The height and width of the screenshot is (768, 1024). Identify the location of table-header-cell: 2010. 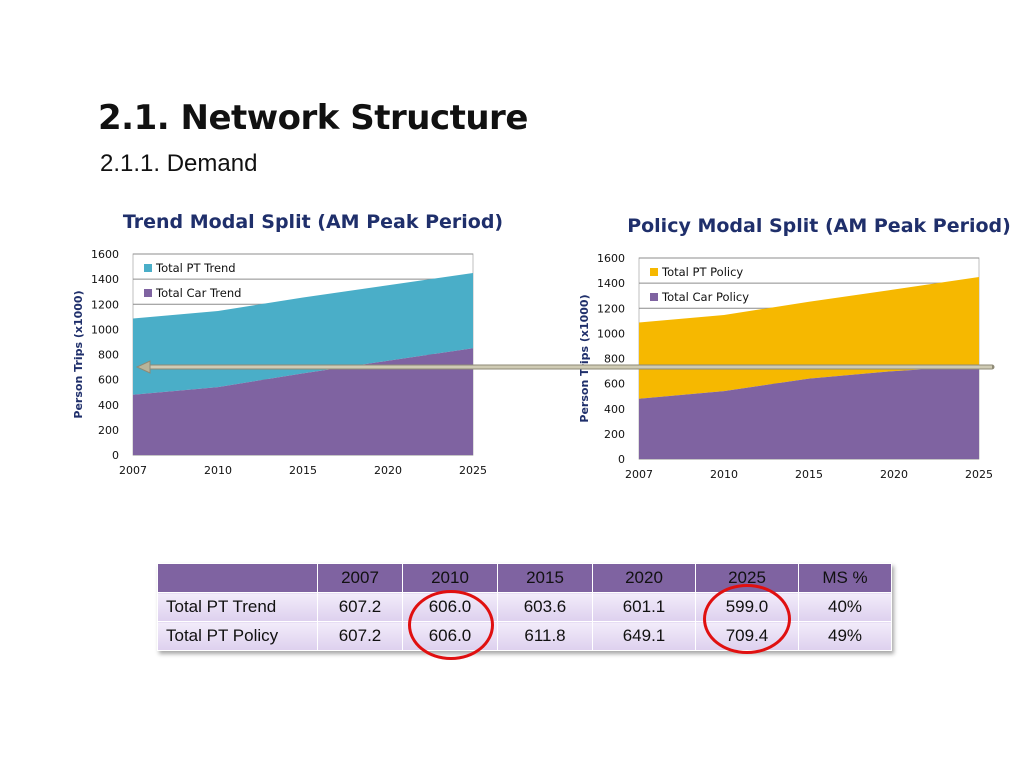
(450, 578).